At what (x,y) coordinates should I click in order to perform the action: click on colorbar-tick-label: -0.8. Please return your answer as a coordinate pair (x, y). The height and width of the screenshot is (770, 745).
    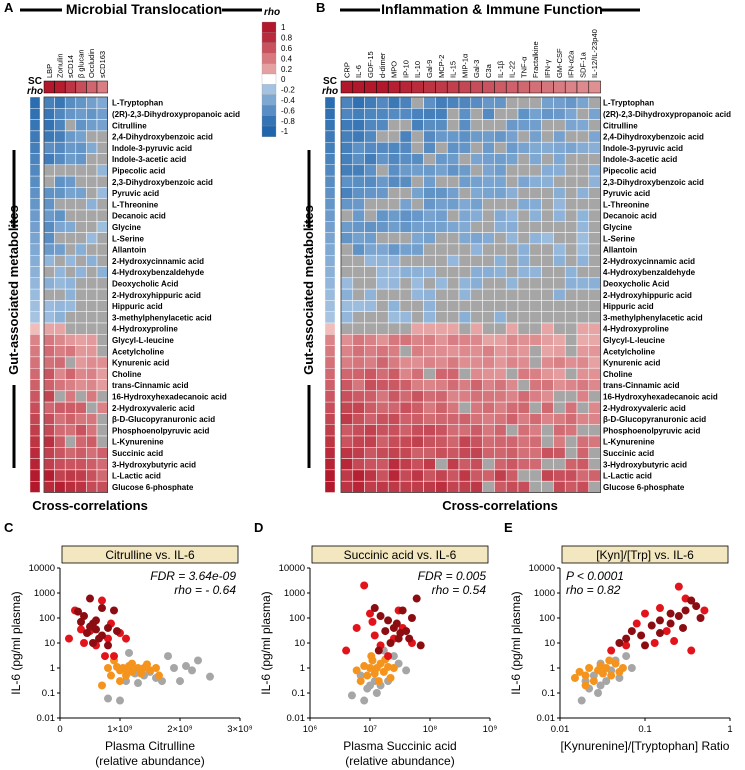
    Looking at the image, I should click on (288, 121).